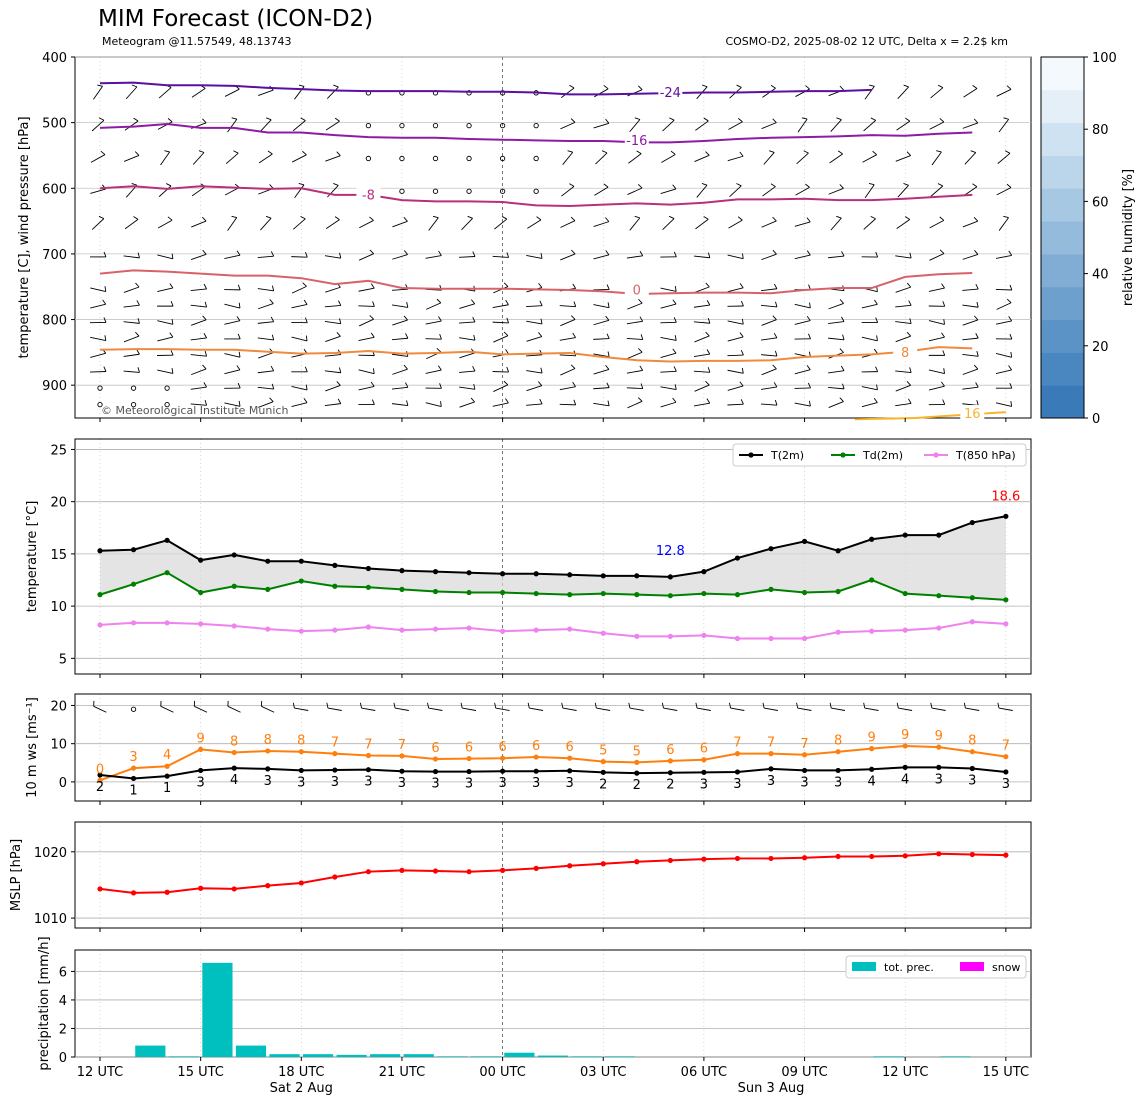 The height and width of the screenshot is (1105, 1148). I want to click on gust-value-label: 0, so click(100, 769).